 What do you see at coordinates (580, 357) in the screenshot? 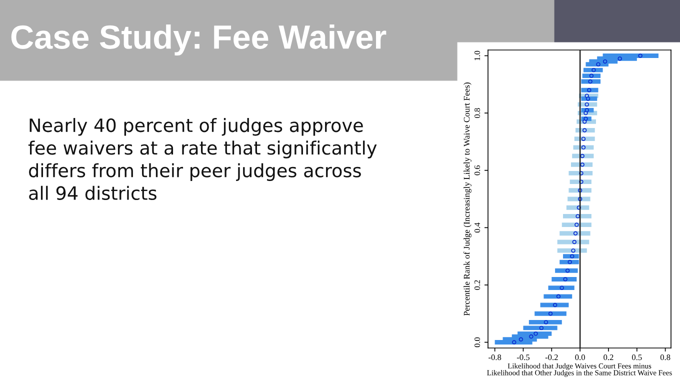
I see `x-tick-label: 0.0` at bounding box center [580, 357].